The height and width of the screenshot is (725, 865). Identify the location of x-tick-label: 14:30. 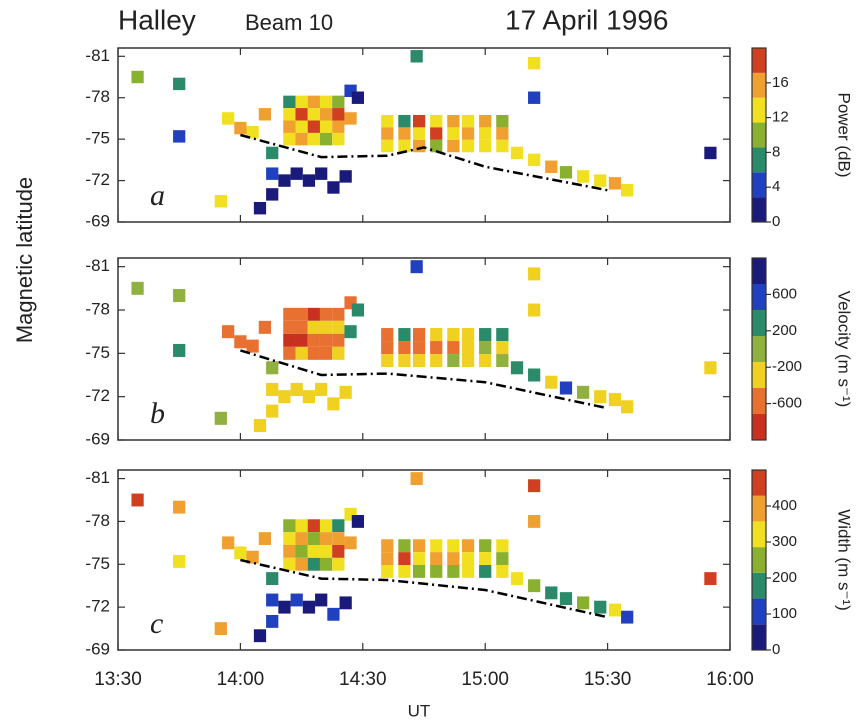
(363, 679).